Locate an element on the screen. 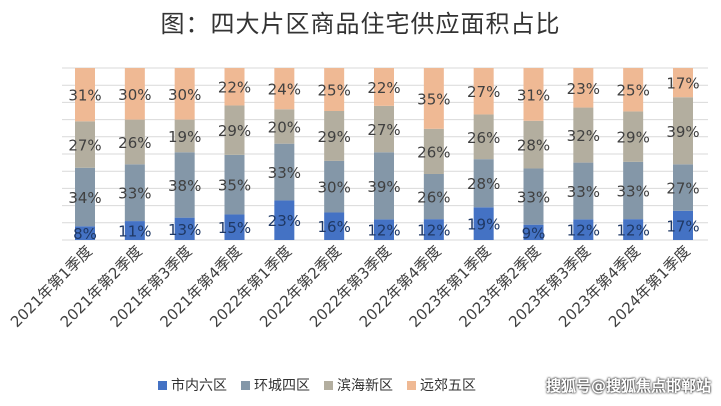 This screenshot has width=721, height=406. data-label: 32% is located at coordinates (583, 136).